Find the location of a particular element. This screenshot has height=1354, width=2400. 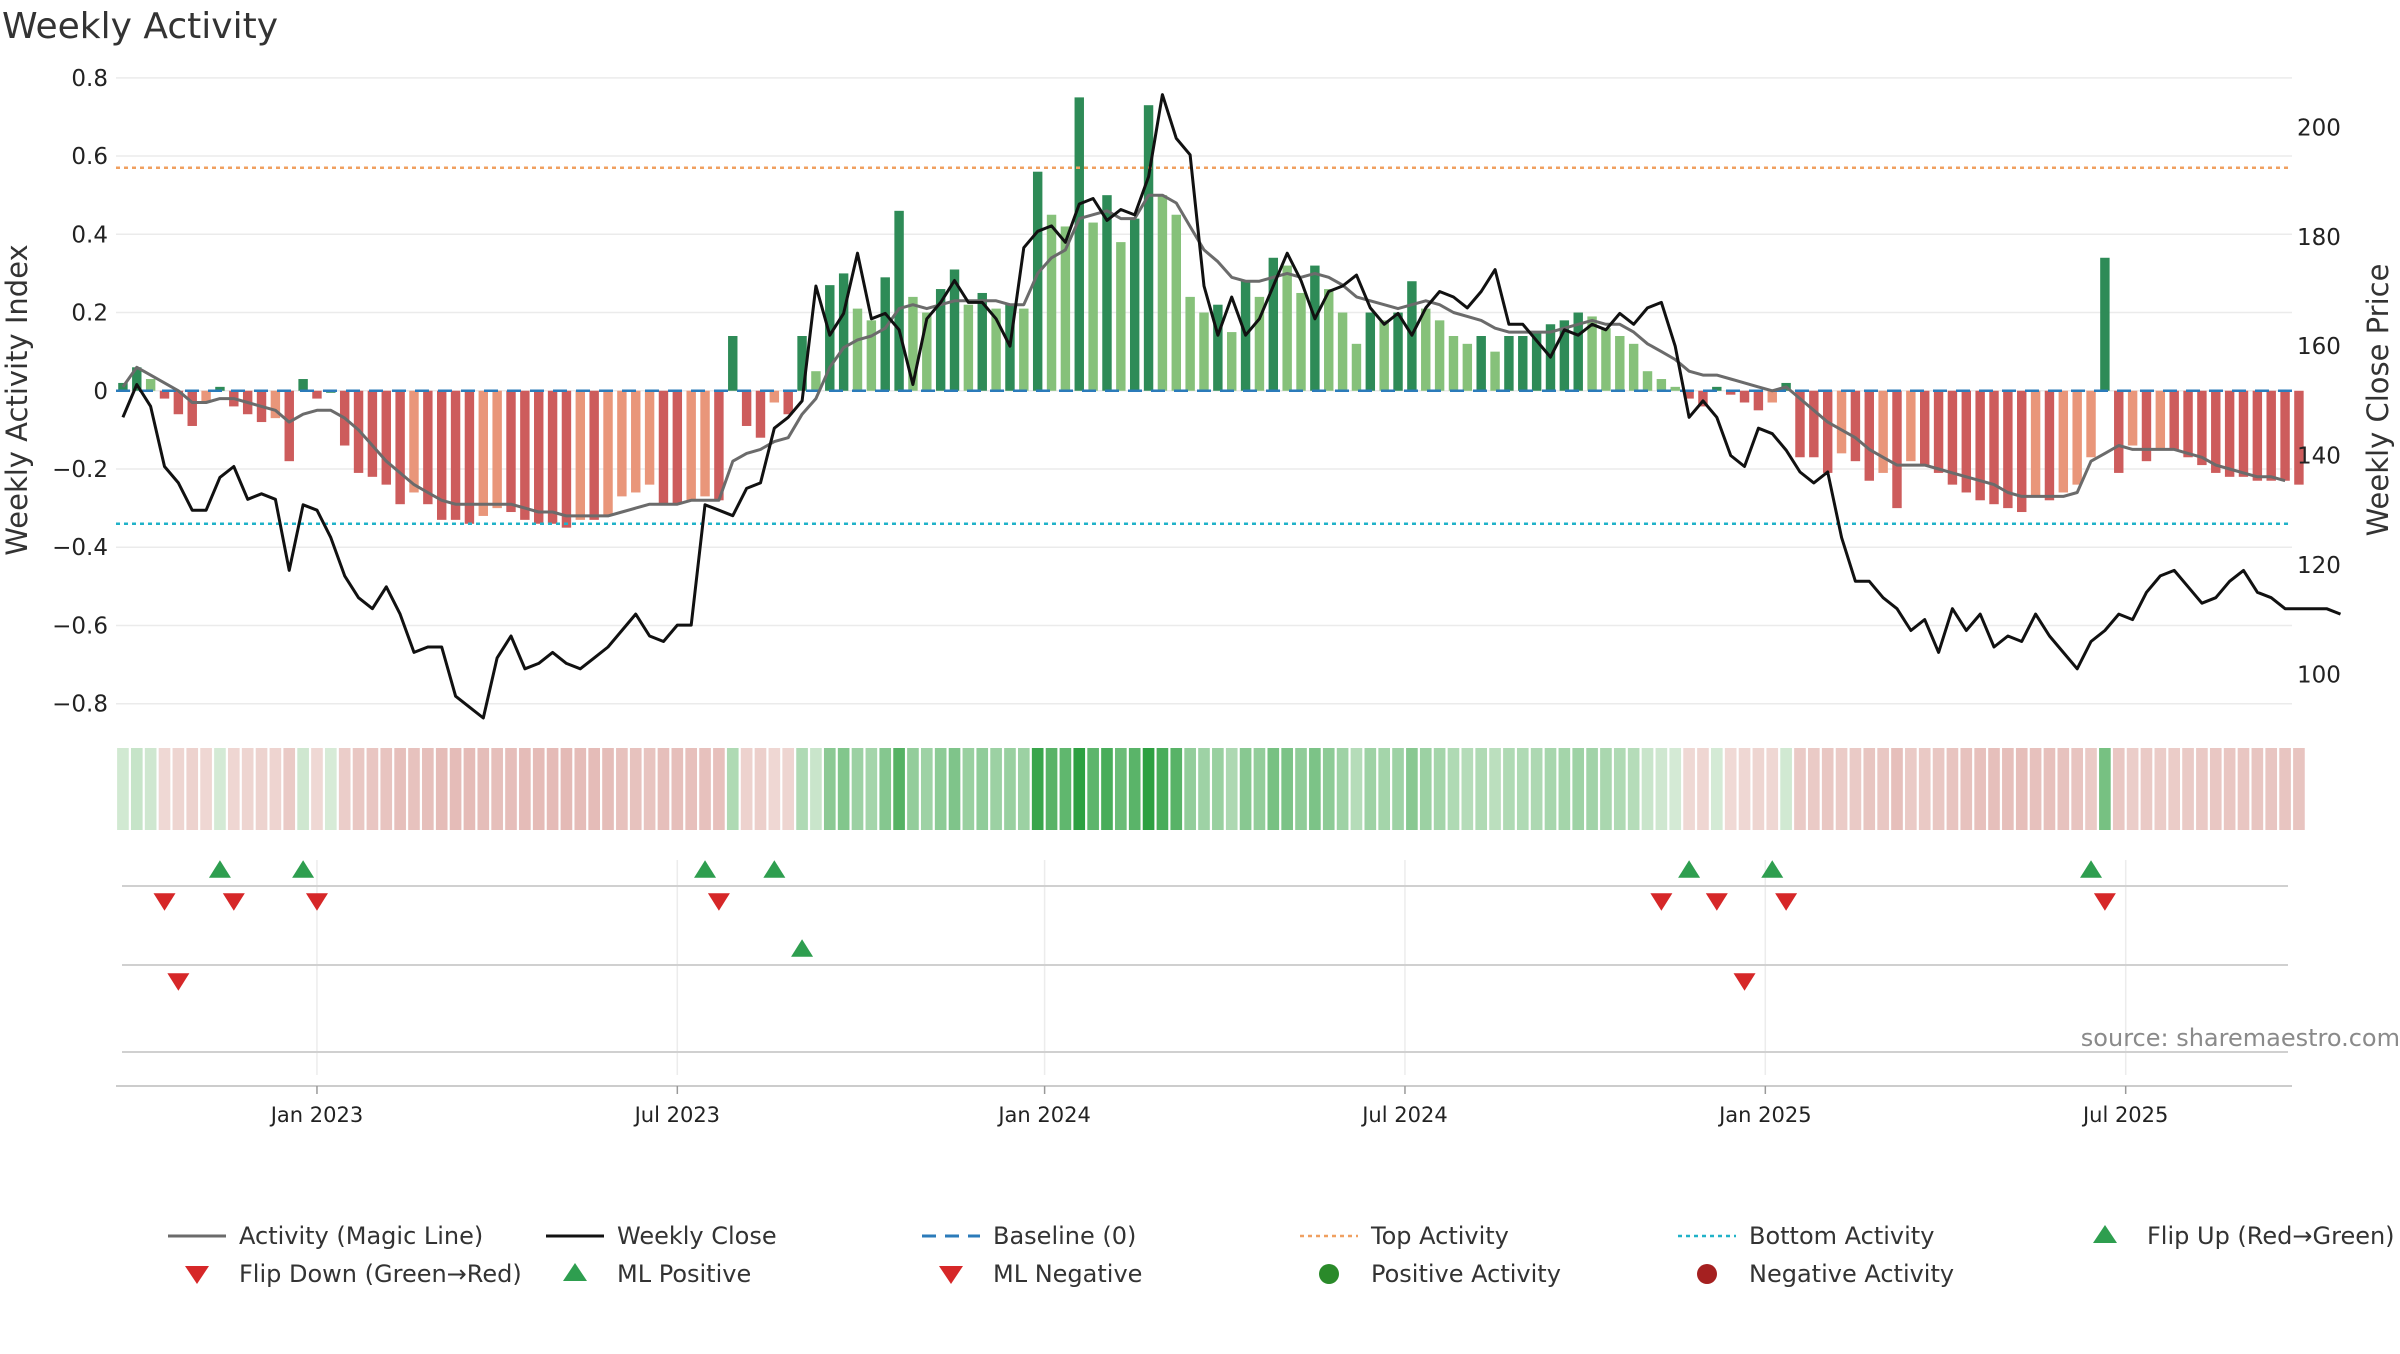

legend-item: Negative Activity is located at coordinates (1825, 1274).